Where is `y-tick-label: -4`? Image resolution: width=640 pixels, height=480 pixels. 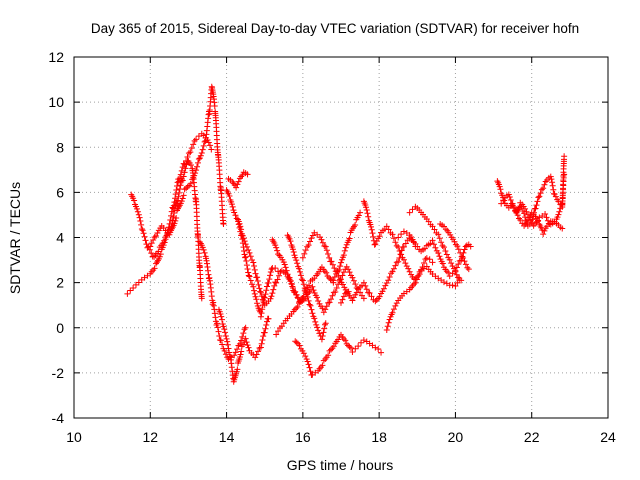
y-tick-label: -4 is located at coordinates (58, 418).